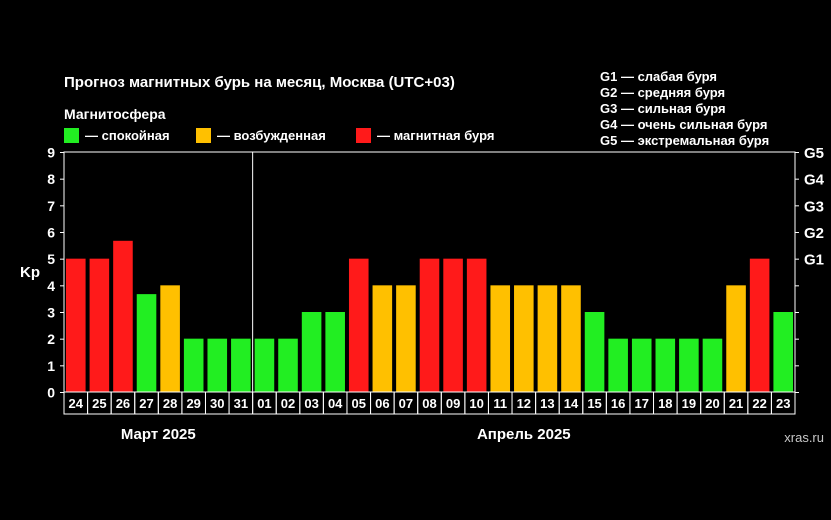  I want to click on g-level-label: G3, so click(814, 206).